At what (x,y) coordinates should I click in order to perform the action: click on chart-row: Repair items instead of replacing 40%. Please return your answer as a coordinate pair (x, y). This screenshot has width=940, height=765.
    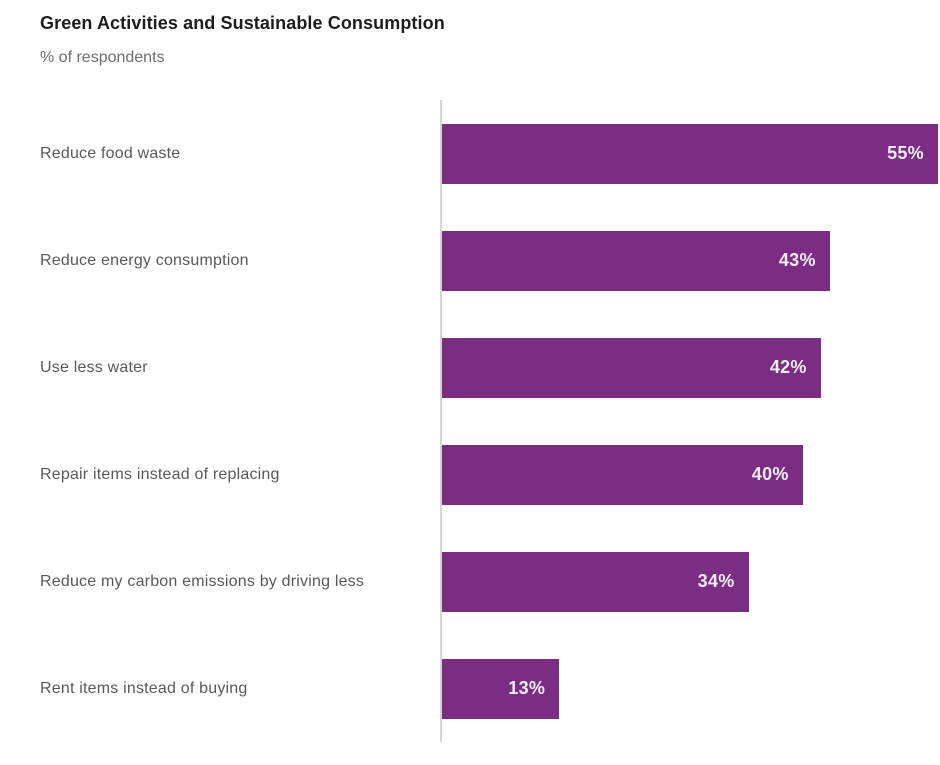
    Looking at the image, I should click on (470, 474).